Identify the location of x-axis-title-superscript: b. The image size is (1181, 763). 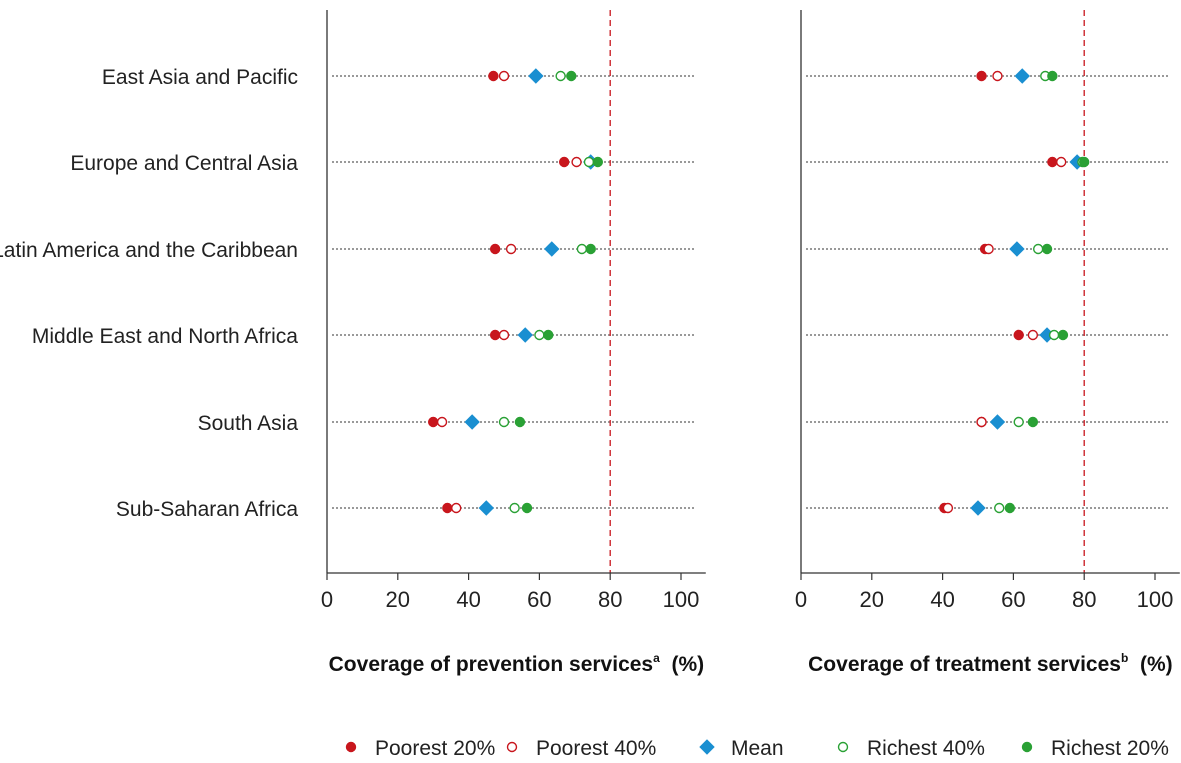
(1124, 658).